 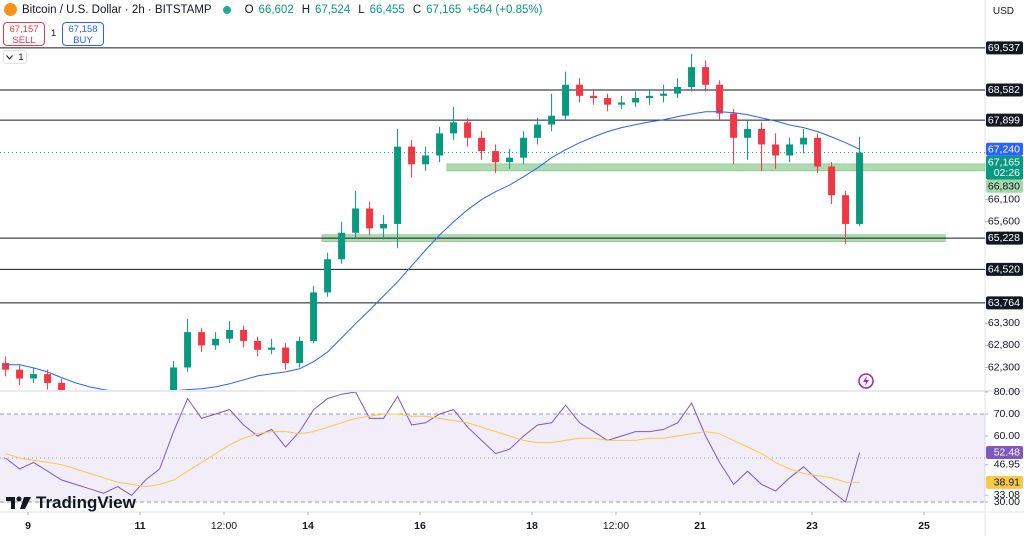 What do you see at coordinates (812, 526) in the screenshot?
I see `x-tick-label: 23` at bounding box center [812, 526].